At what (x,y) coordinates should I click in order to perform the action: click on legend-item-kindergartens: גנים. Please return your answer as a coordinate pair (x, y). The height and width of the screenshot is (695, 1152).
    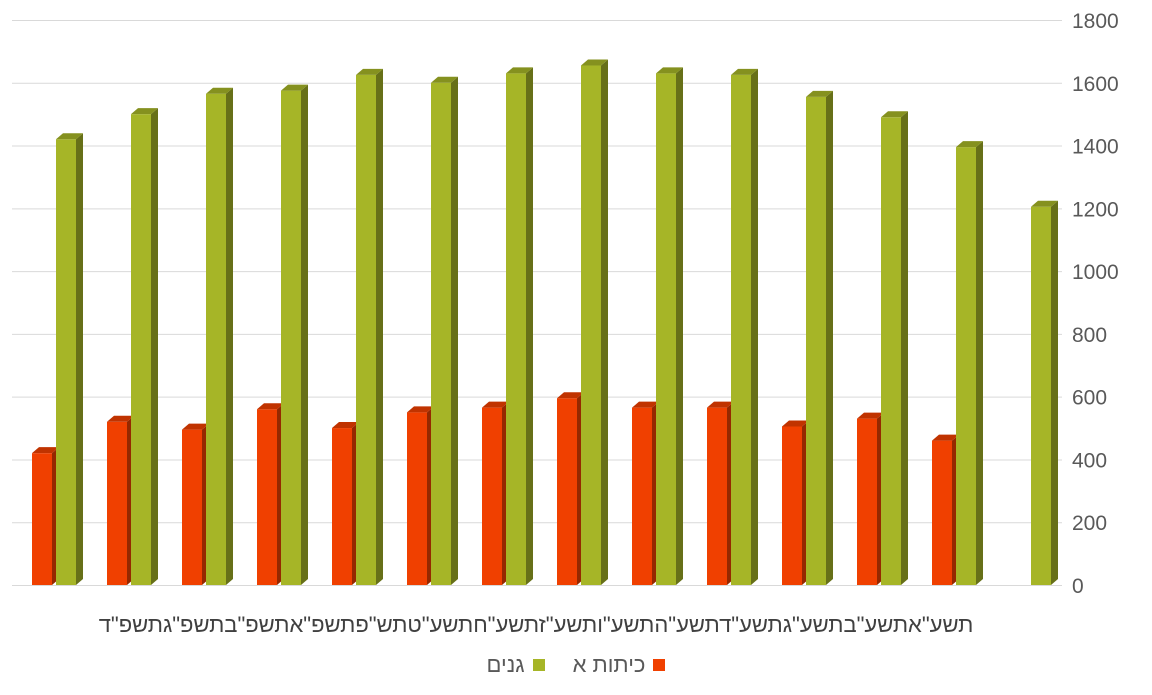
    Looking at the image, I should click on (516, 665).